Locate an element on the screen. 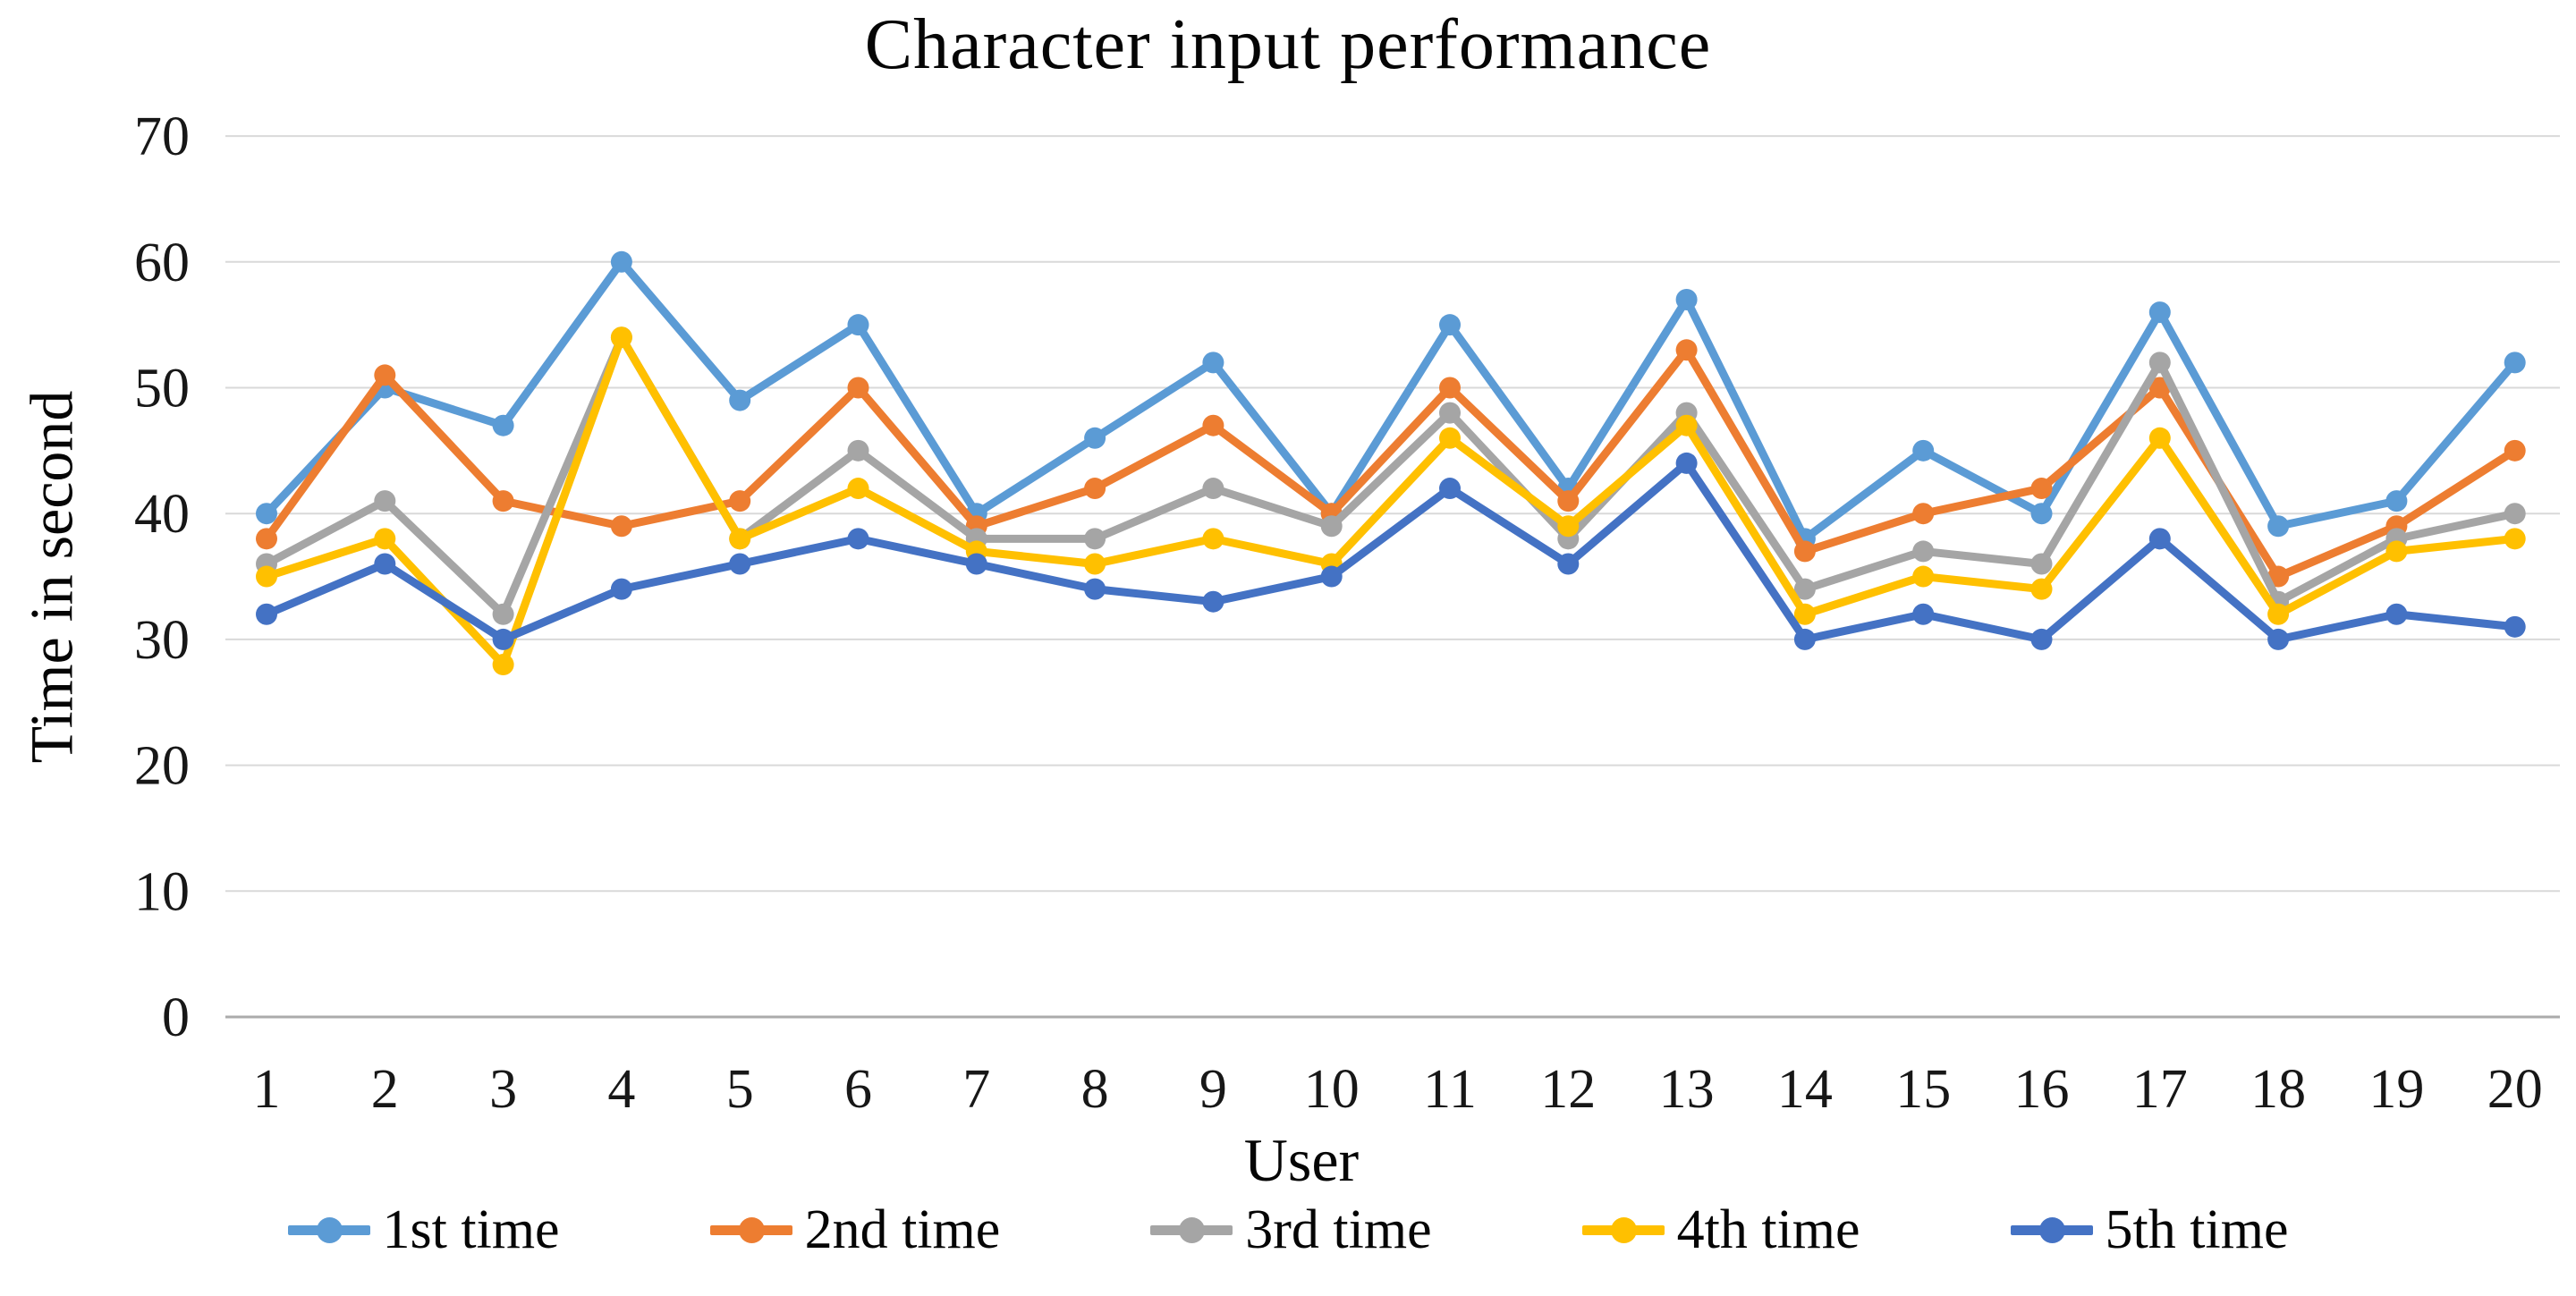  x-tick-label: 7 is located at coordinates (976, 1089).